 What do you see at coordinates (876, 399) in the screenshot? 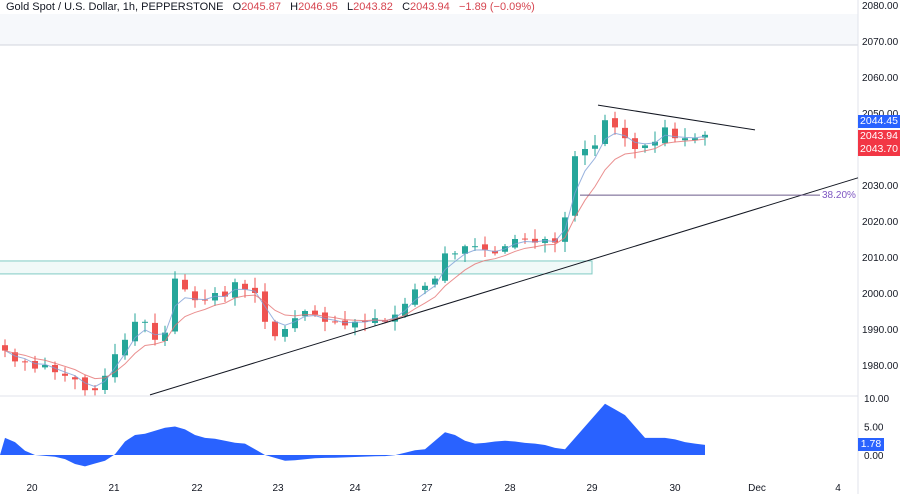
I see `osc-tick-label: 10.00` at bounding box center [876, 399].